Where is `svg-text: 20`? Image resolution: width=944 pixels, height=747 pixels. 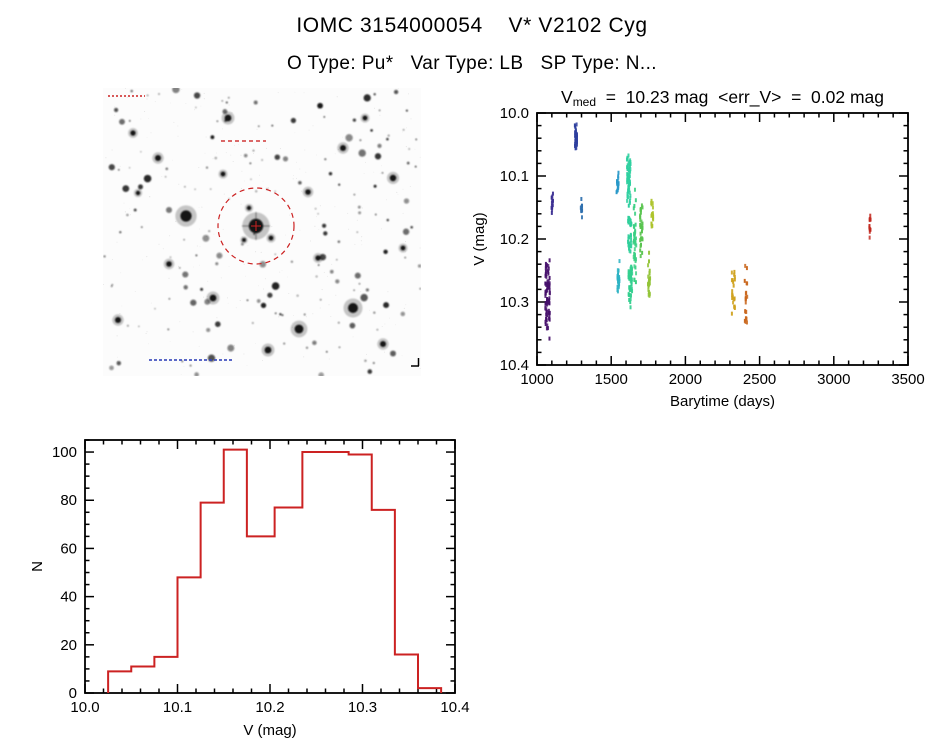
svg-text: 20 is located at coordinates (68, 645).